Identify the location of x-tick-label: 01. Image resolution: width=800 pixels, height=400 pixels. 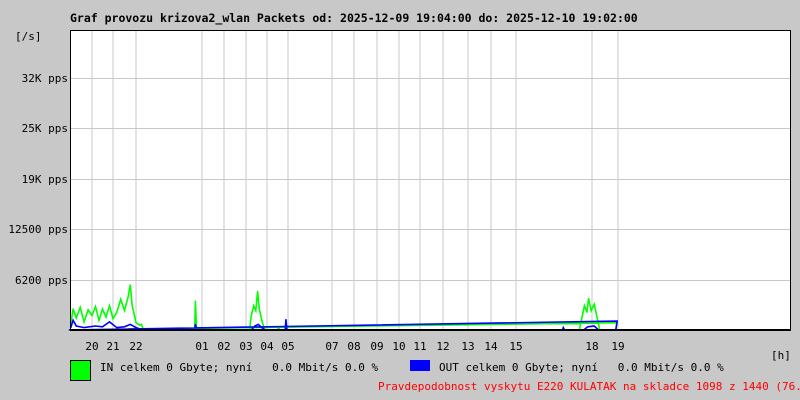
(202, 346).